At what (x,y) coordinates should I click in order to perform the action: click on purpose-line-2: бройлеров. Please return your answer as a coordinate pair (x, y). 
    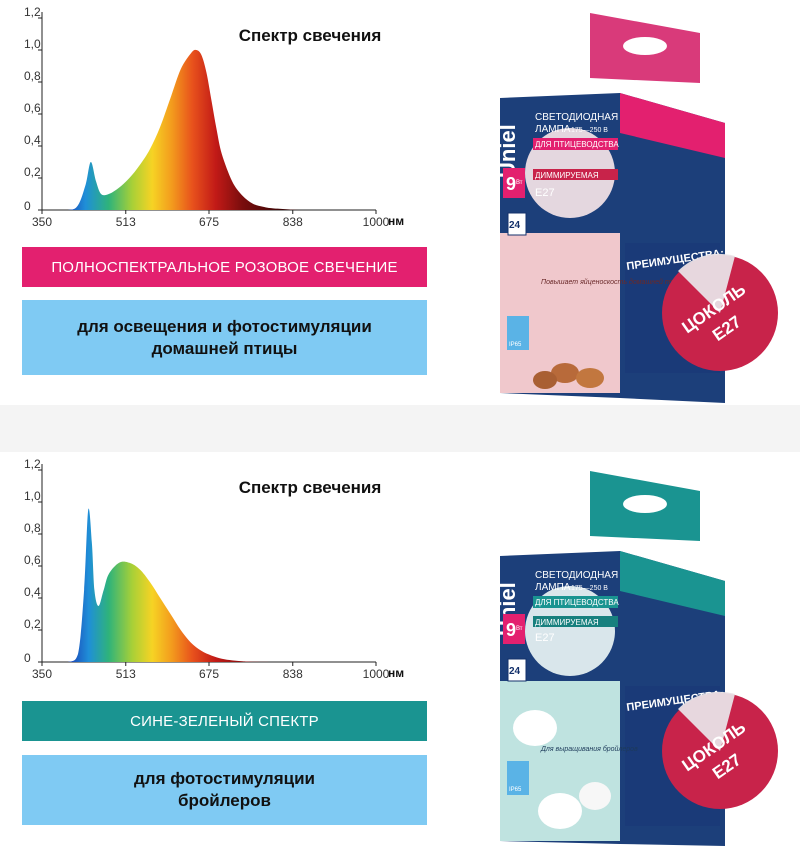
    Looking at the image, I should click on (224, 800).